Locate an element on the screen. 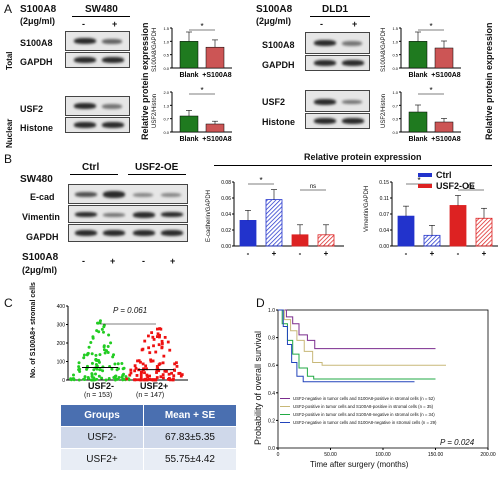 This screenshot has height=477, width=500. tick-label: 0.06 is located at coordinates (226, 199).